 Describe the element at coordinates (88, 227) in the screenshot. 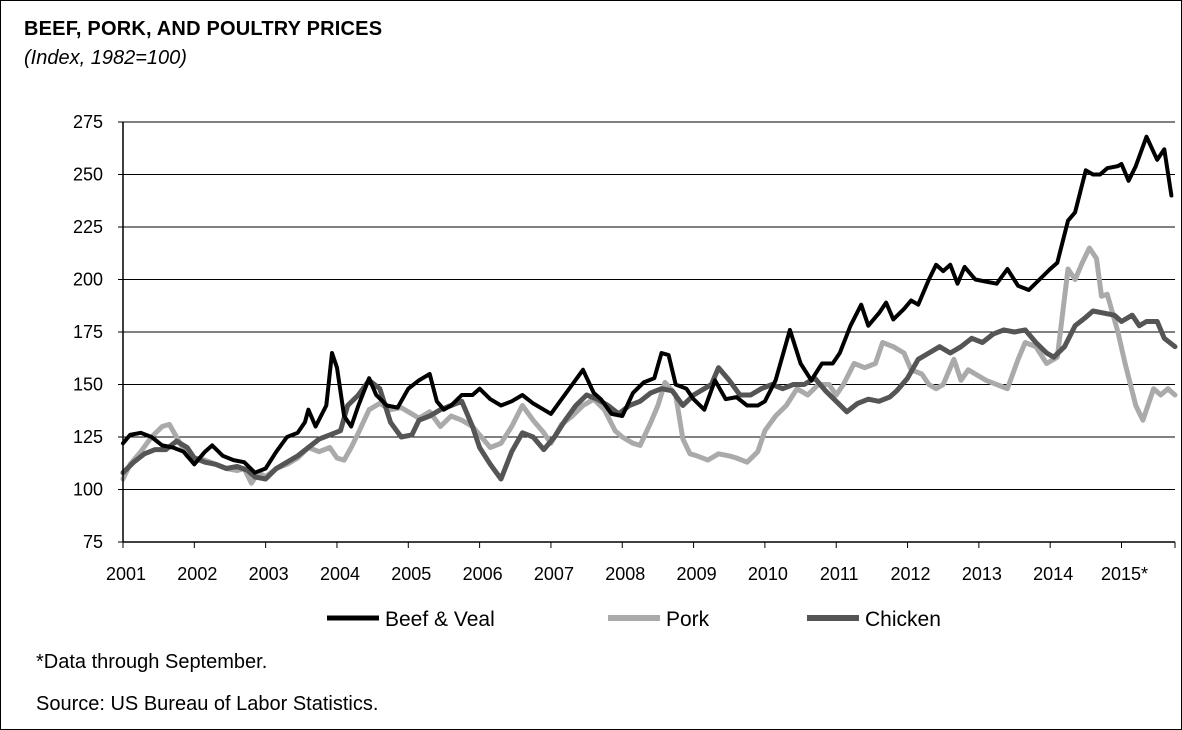

I see `y-tick-label-225: 225` at that location.